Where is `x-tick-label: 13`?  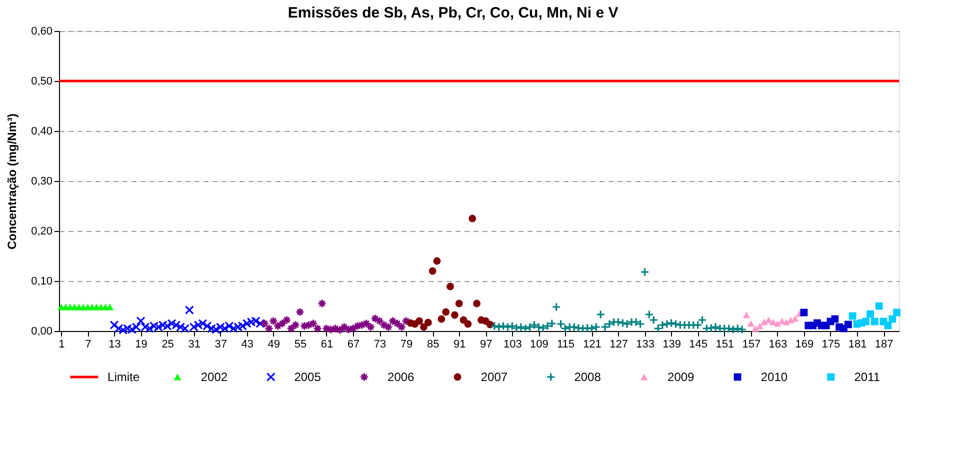 x-tick-label: 13 is located at coordinates (114, 344).